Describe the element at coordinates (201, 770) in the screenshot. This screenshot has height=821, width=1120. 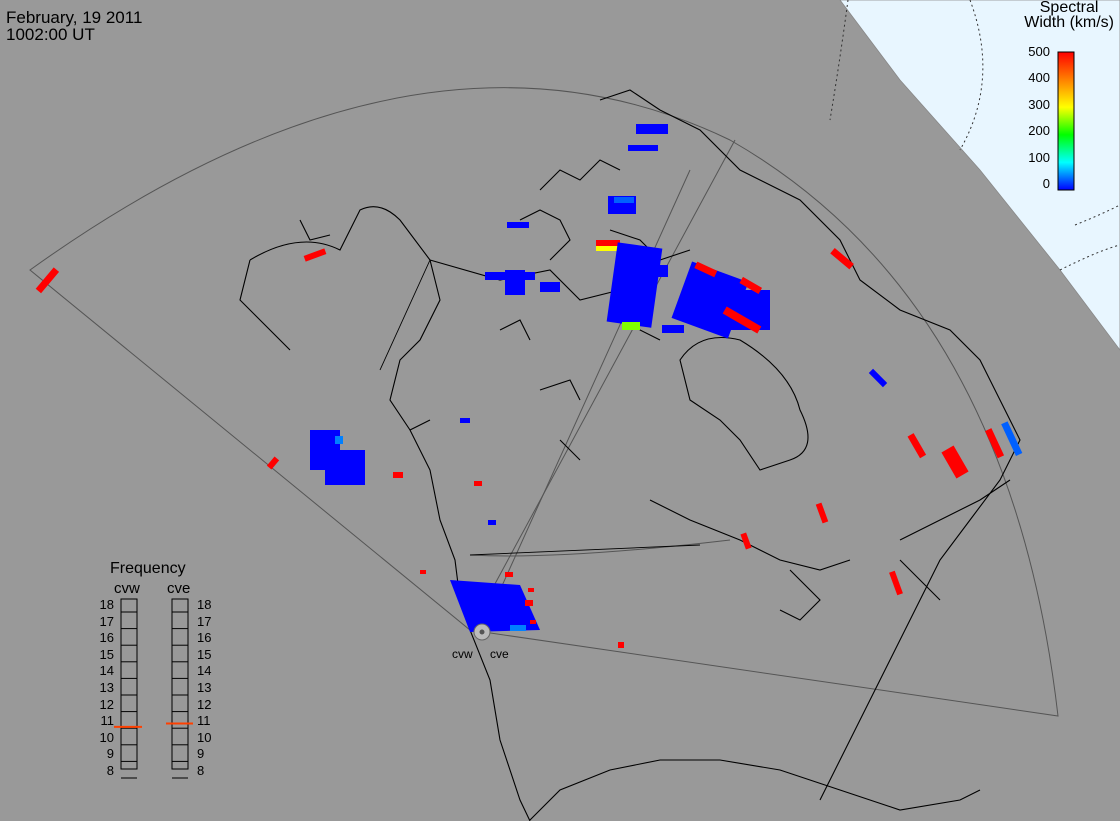
I see `freq-tick-right: 8` at that location.